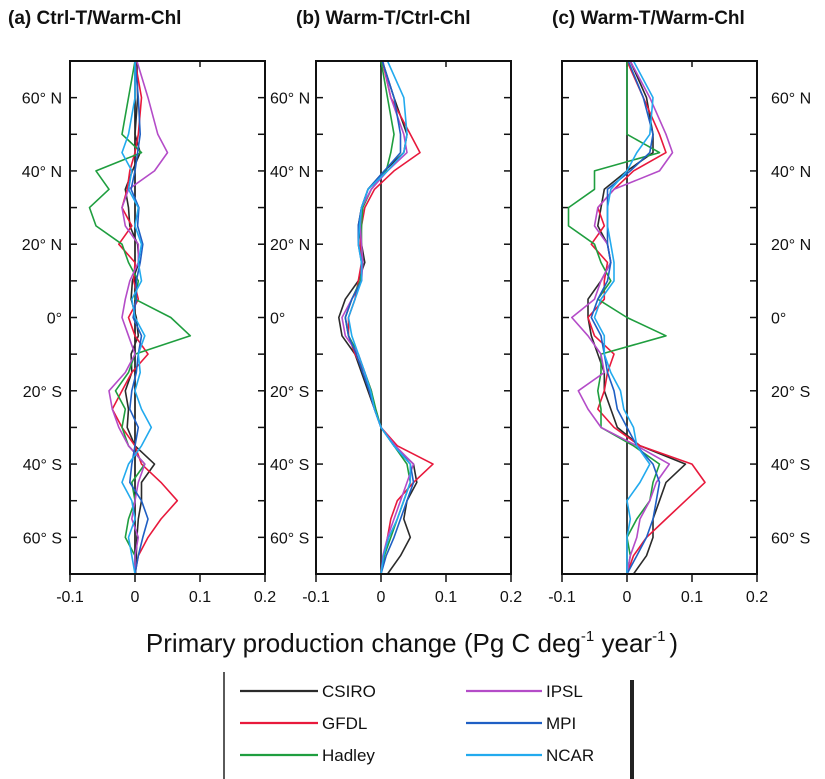 Image resolution: width=825 pixels, height=779 pixels. I want to click on legend-label-gfdl: GFDL, so click(344, 723).